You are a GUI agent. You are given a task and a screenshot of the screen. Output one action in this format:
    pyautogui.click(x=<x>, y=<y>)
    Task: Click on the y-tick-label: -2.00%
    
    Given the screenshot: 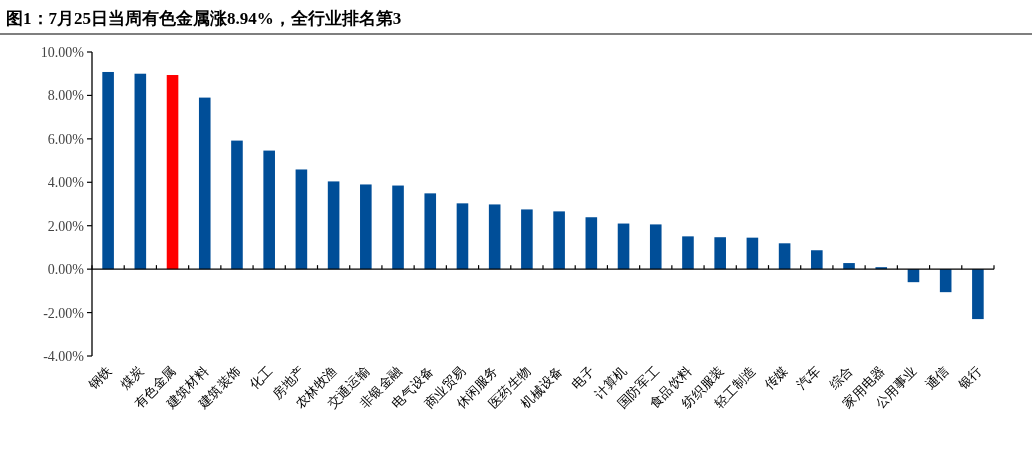 What is the action you would take?
    pyautogui.click(x=64, y=313)
    